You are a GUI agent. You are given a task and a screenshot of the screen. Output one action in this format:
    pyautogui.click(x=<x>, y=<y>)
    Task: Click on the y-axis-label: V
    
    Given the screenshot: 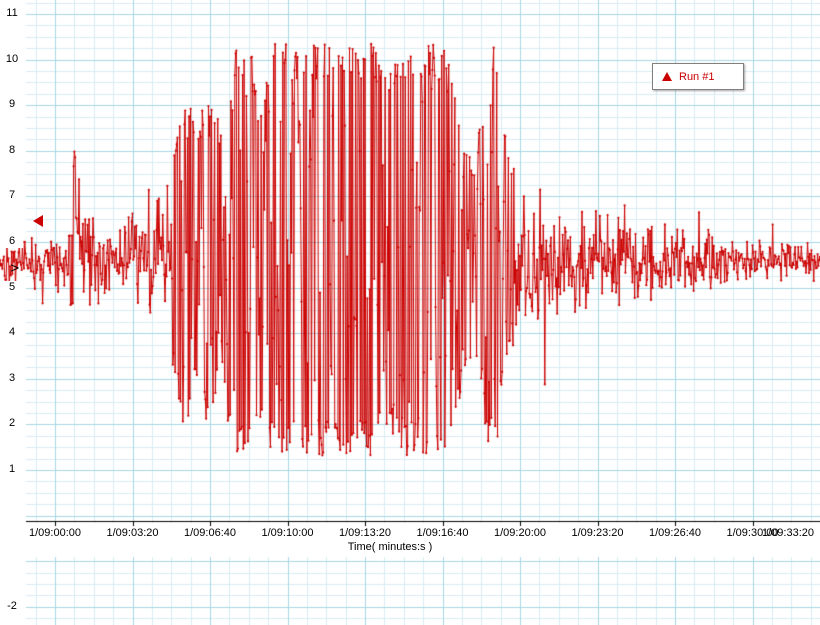 What is the action you would take?
    pyautogui.click(x=15, y=268)
    